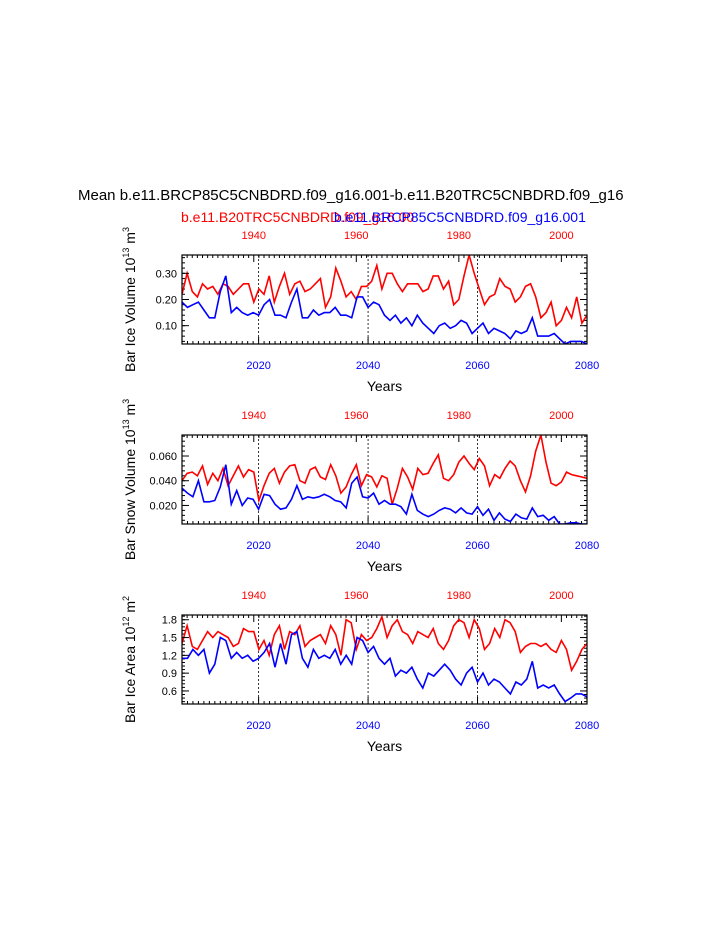 The image size is (723, 935). Describe the element at coordinates (130, 494) in the screenshot. I see `y-axis-label-part: Bar Snow Volume 10` at that location.